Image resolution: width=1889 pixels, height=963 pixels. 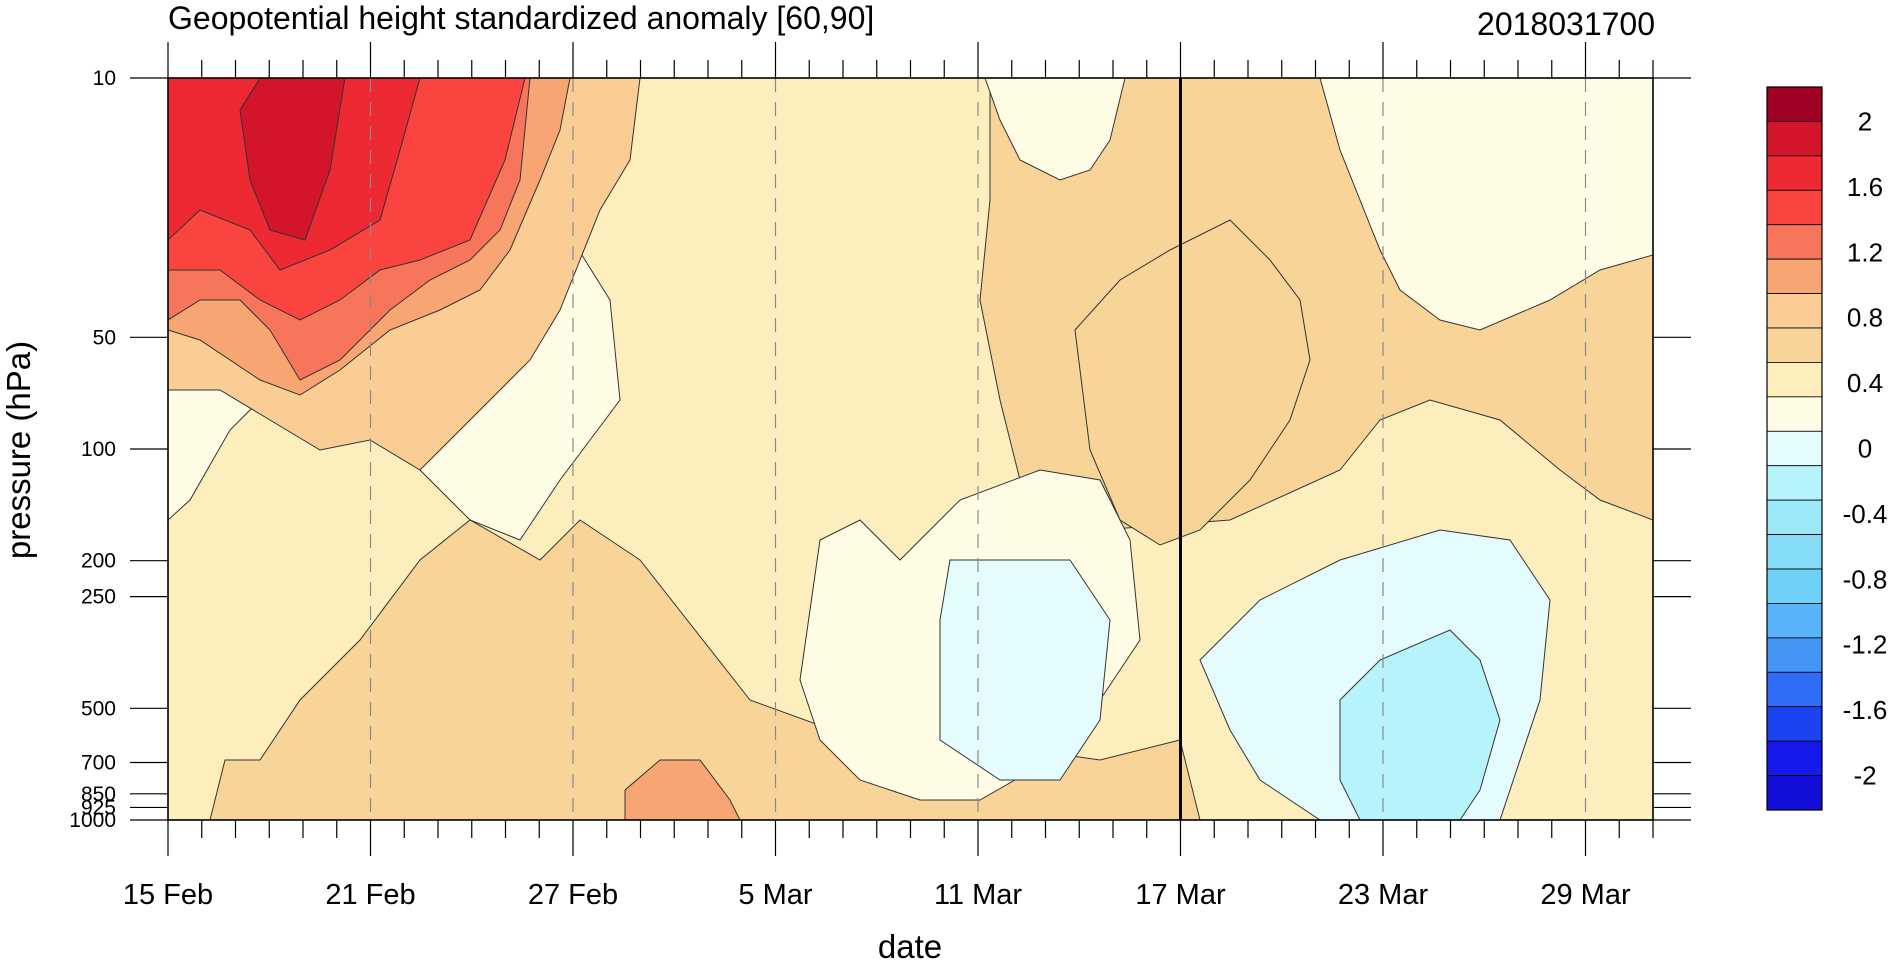 I want to click on x-tick-label: 23 Mar, so click(x=1383, y=895).